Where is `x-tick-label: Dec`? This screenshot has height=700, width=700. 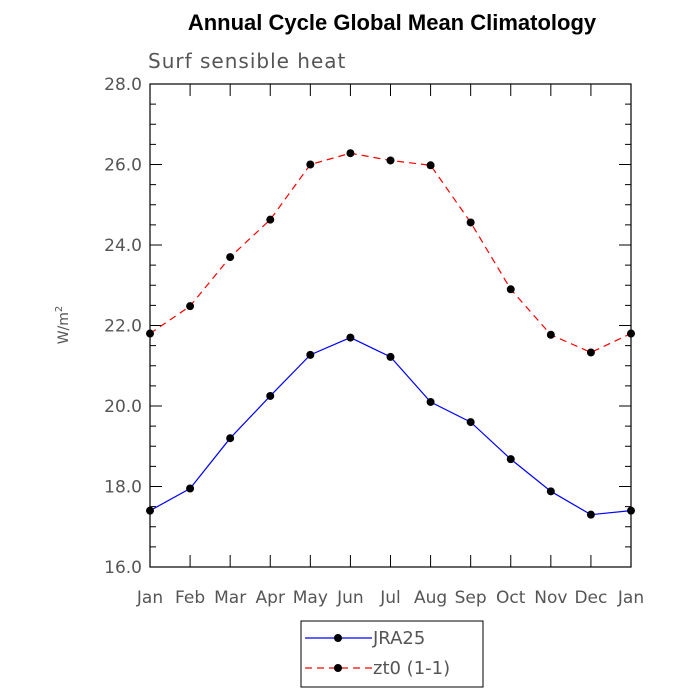
x-tick-label: Dec is located at coordinates (590, 598).